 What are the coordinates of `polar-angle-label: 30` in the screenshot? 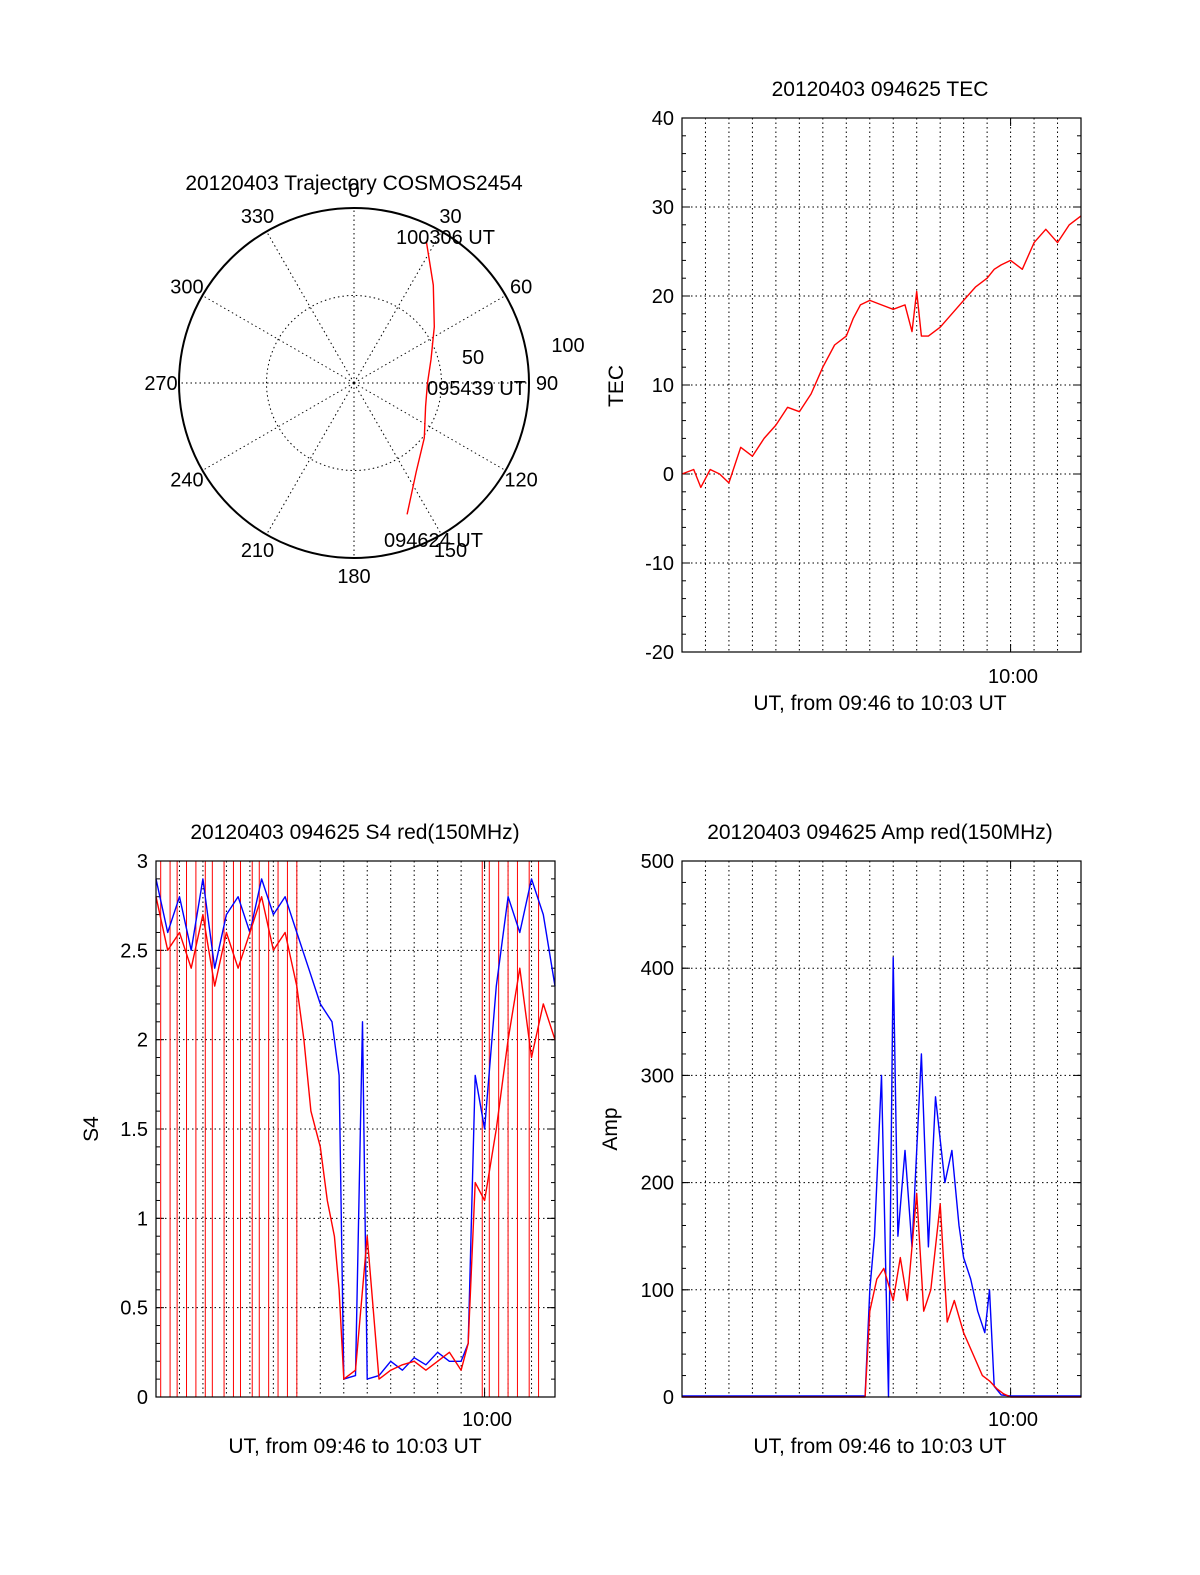 It's located at (450, 217).